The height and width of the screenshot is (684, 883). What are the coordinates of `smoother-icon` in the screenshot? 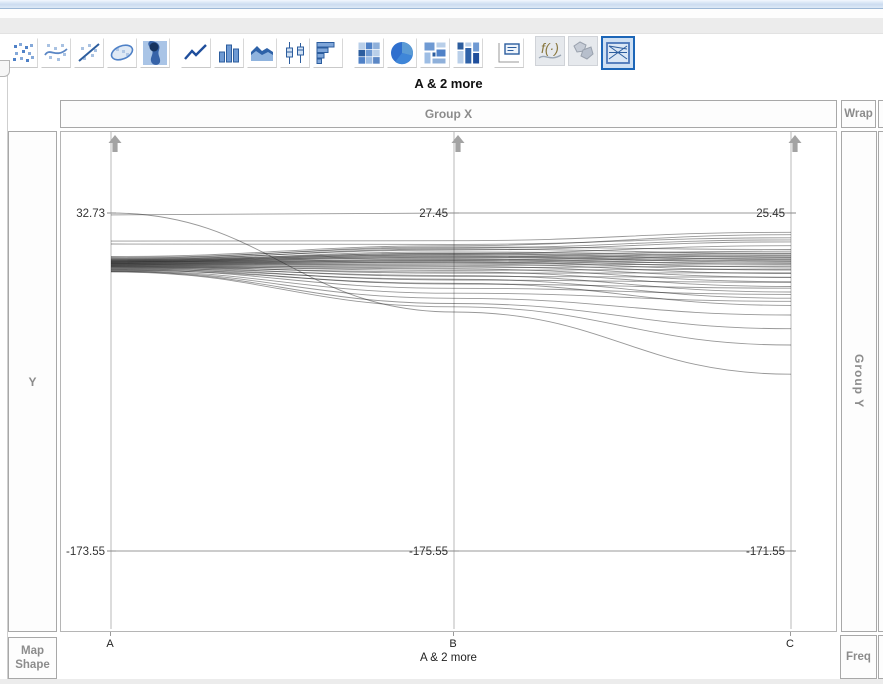 It's located at (56, 52).